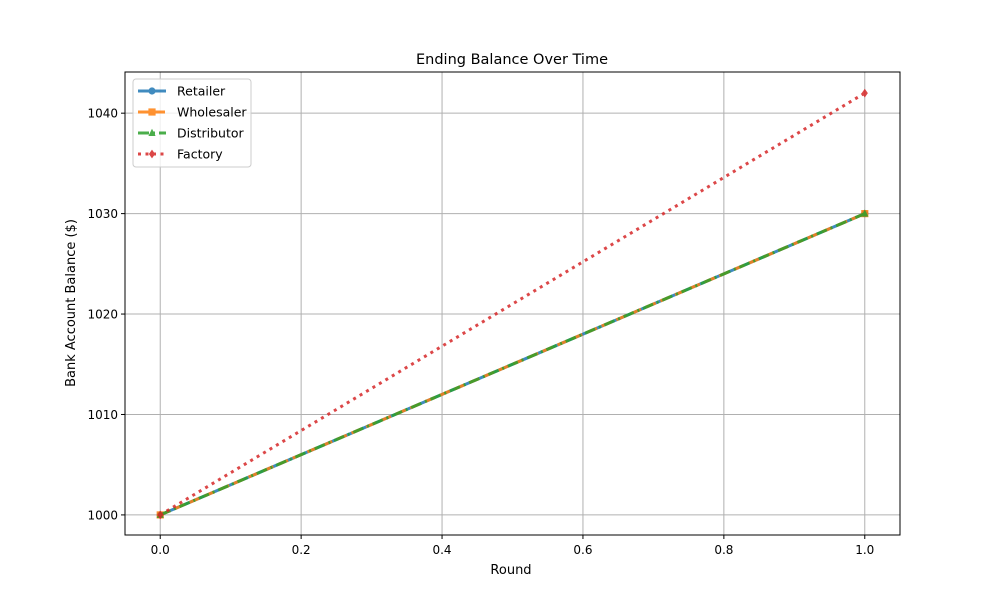  Describe the element at coordinates (510, 570) in the screenshot. I see `x-axis-label: Round` at that location.